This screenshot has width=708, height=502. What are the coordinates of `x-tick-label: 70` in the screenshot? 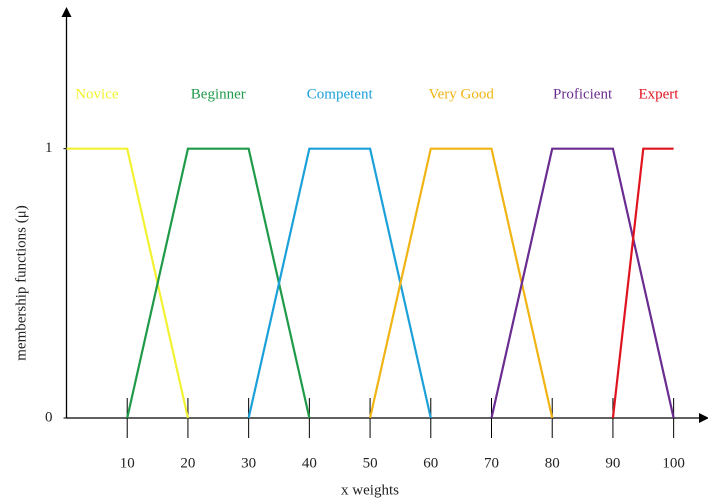 It's located at (491, 463).